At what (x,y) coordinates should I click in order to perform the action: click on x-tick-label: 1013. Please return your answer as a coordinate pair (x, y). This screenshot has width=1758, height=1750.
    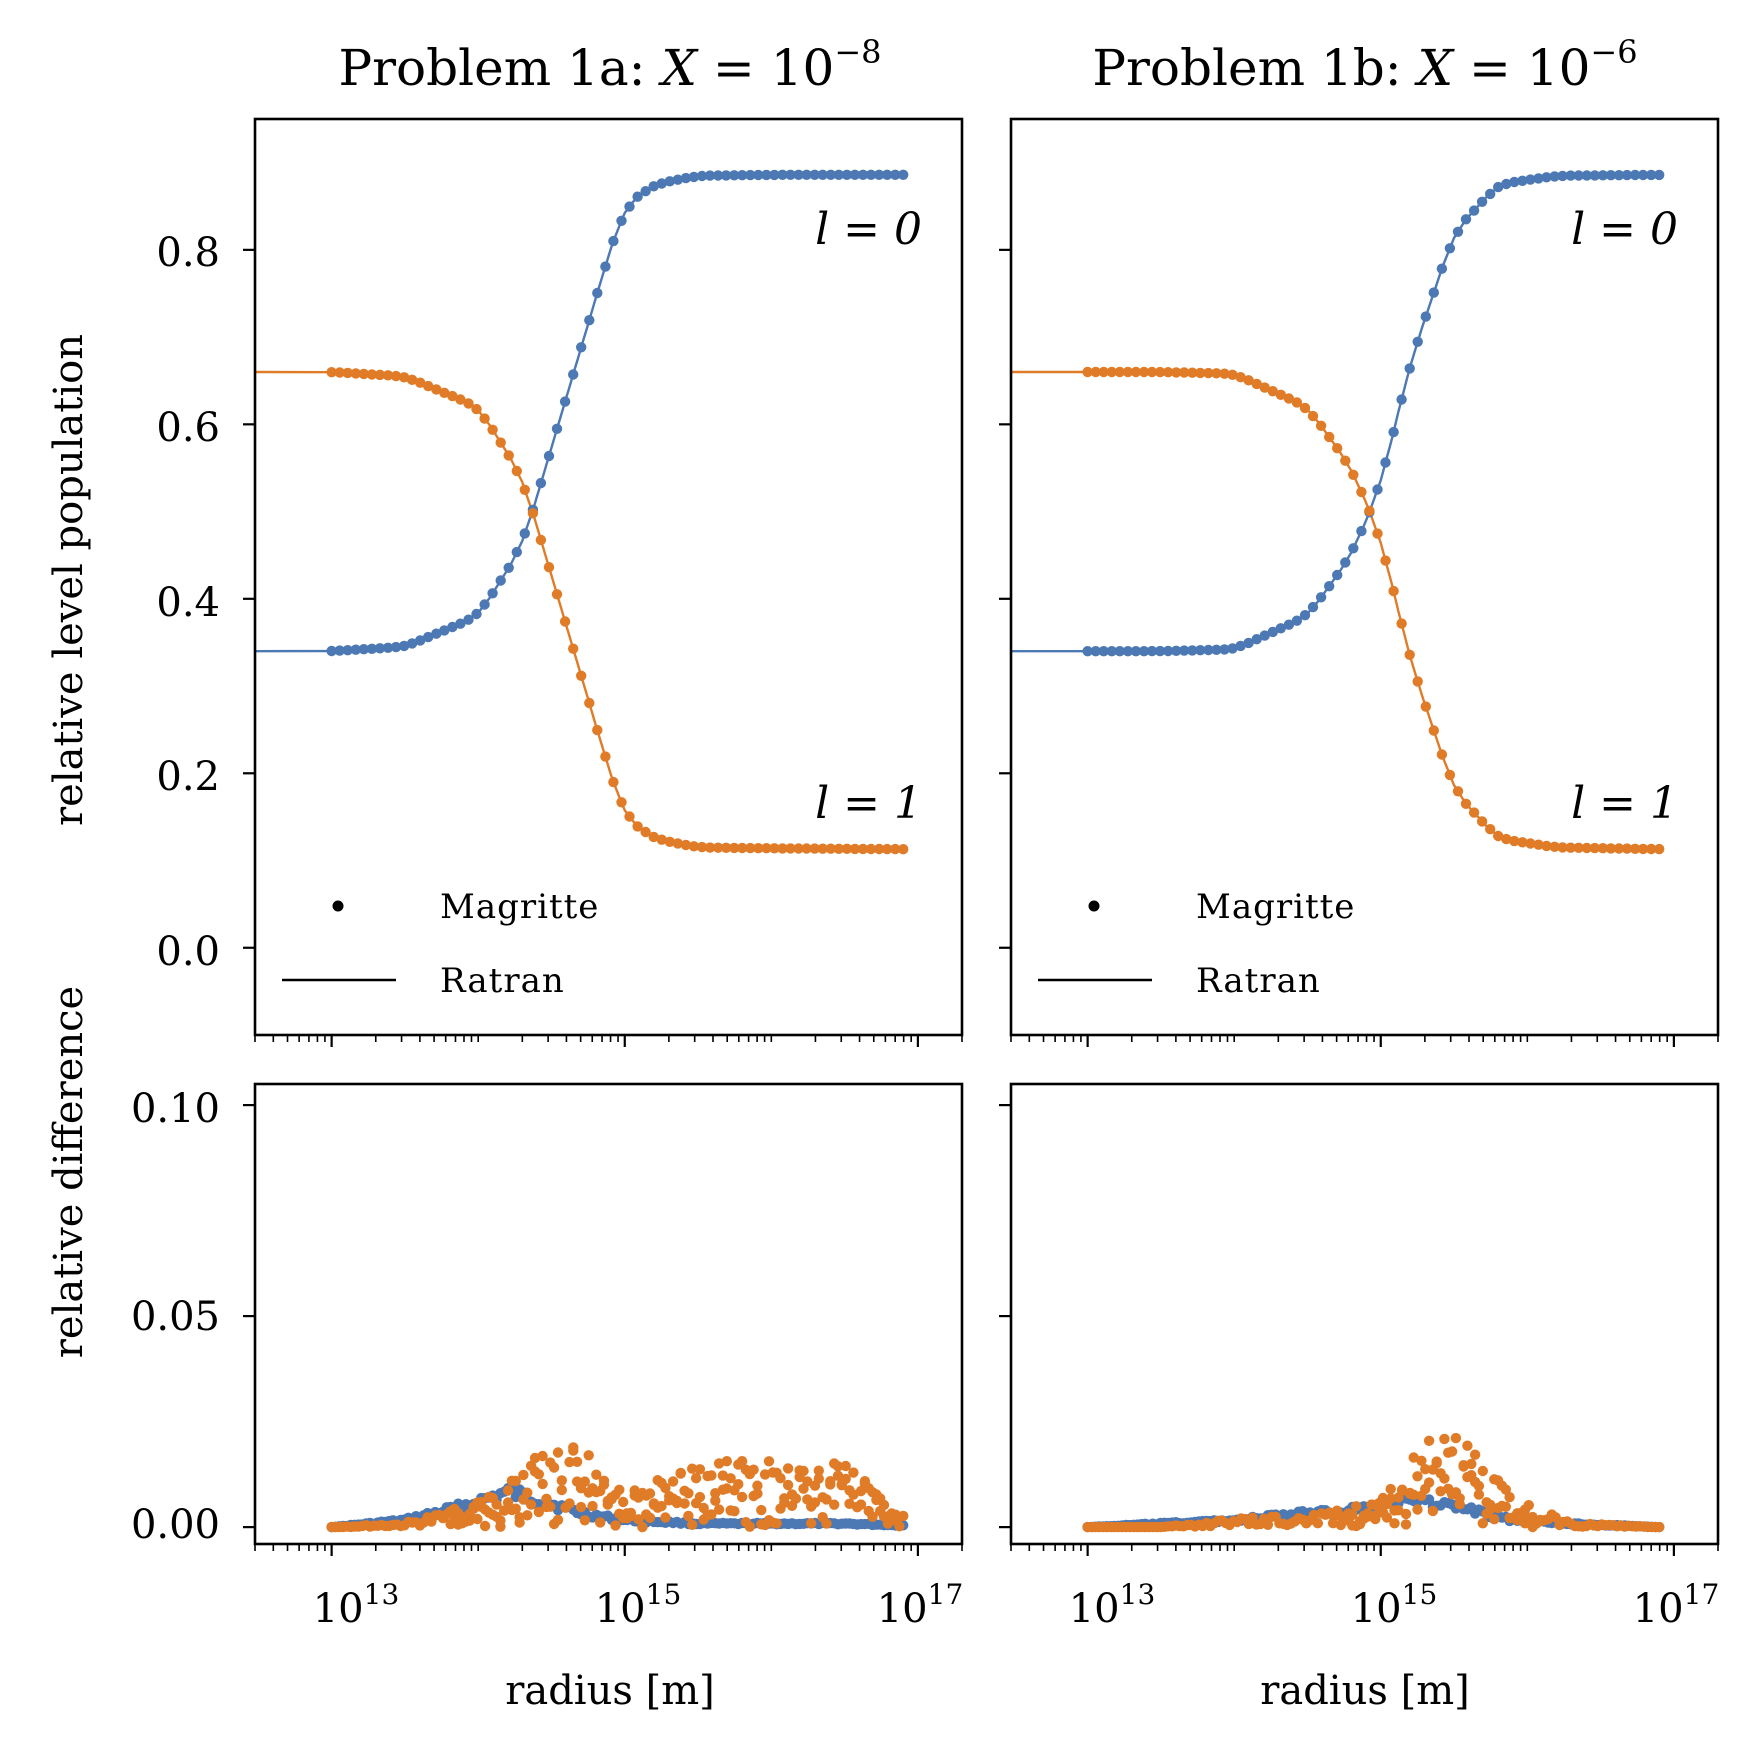
    Looking at the image, I should click on (1112, 1605).